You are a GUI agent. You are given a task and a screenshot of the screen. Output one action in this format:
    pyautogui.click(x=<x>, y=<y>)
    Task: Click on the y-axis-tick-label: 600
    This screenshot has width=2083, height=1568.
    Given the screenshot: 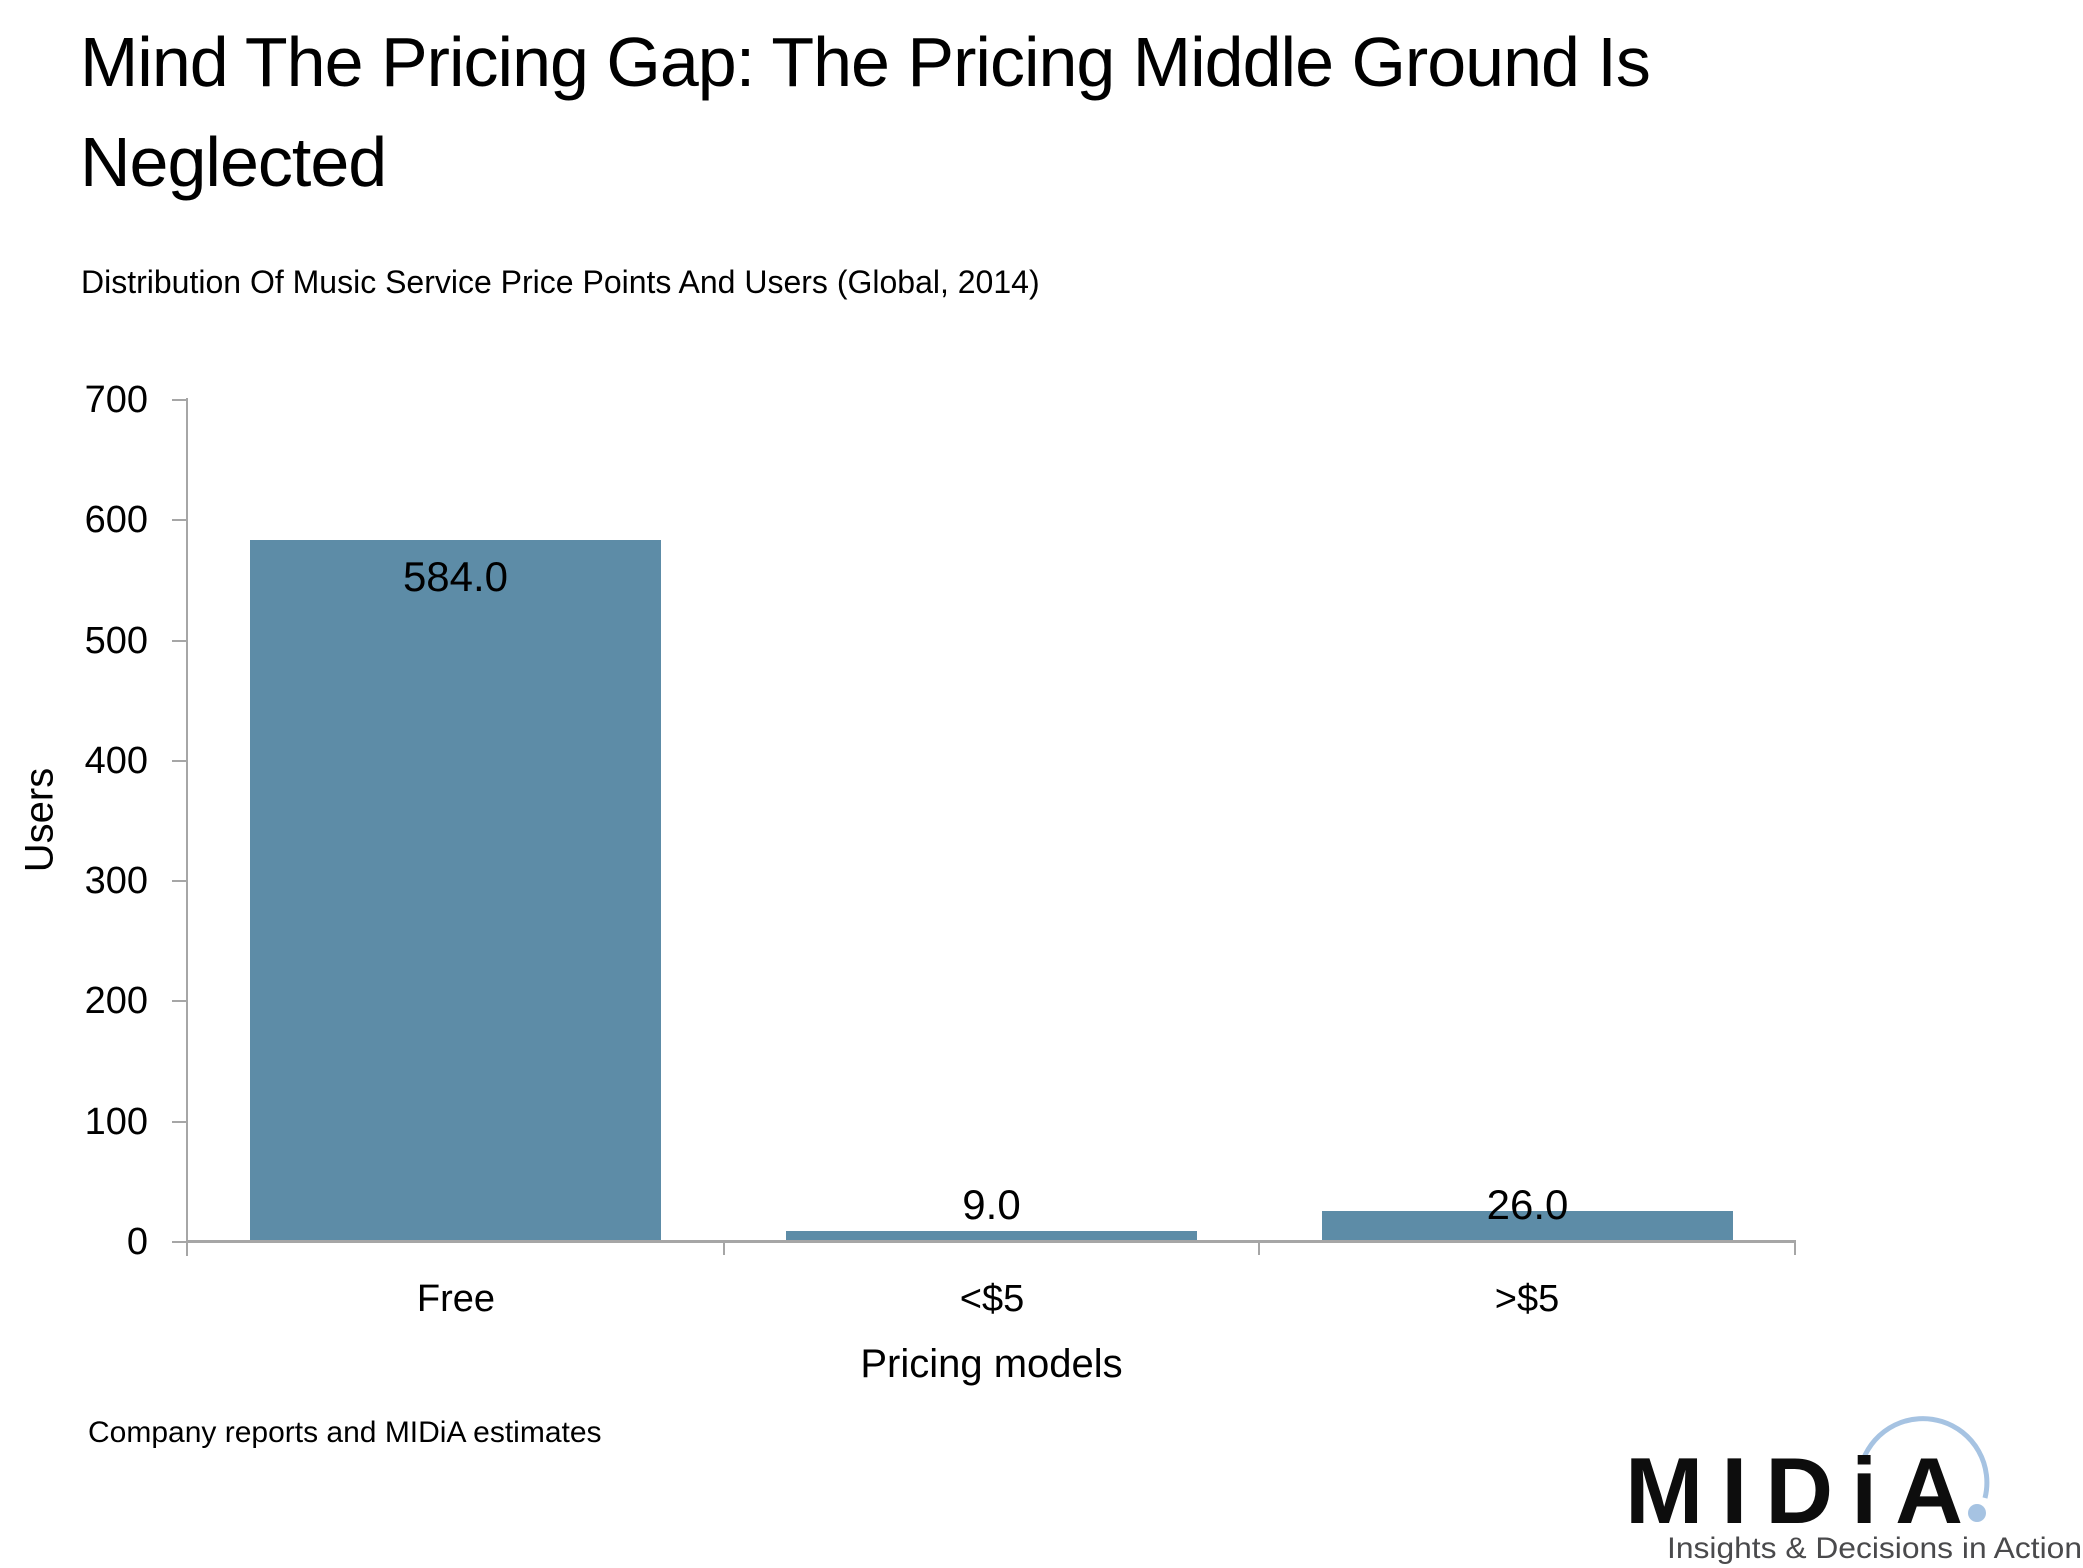 What is the action you would take?
    pyautogui.click(x=116, y=520)
    